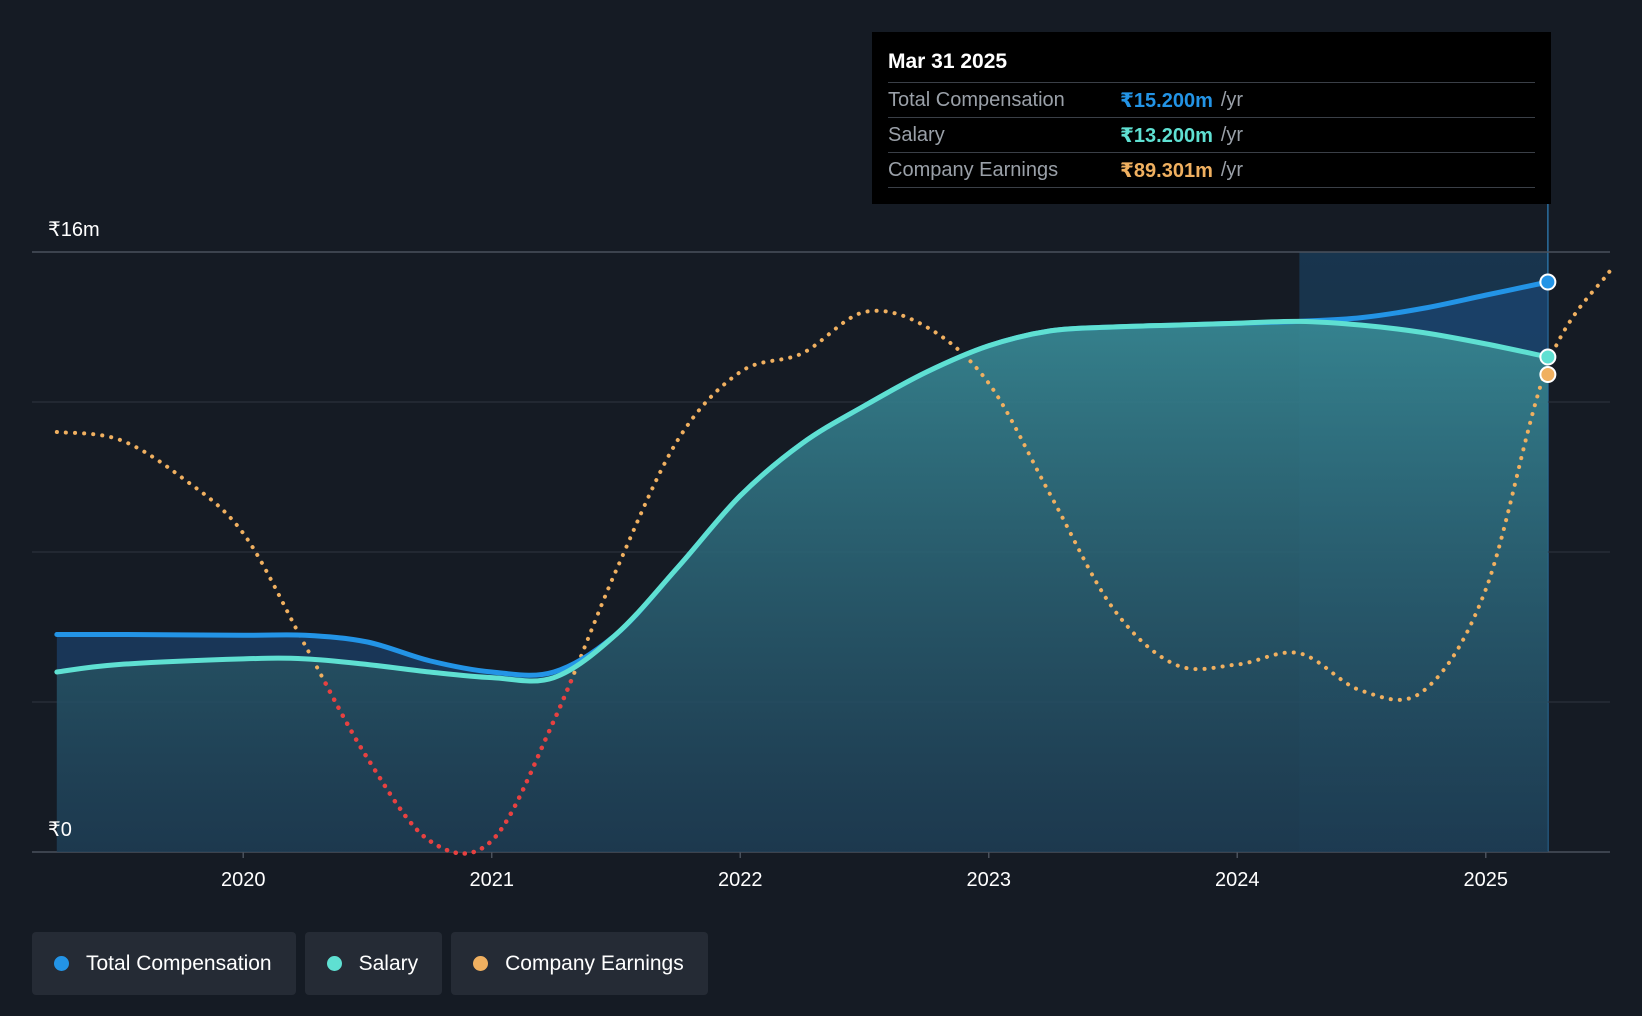  Describe the element at coordinates (1166, 170) in the screenshot. I see `tooltip-value: ₹89.301m` at that location.